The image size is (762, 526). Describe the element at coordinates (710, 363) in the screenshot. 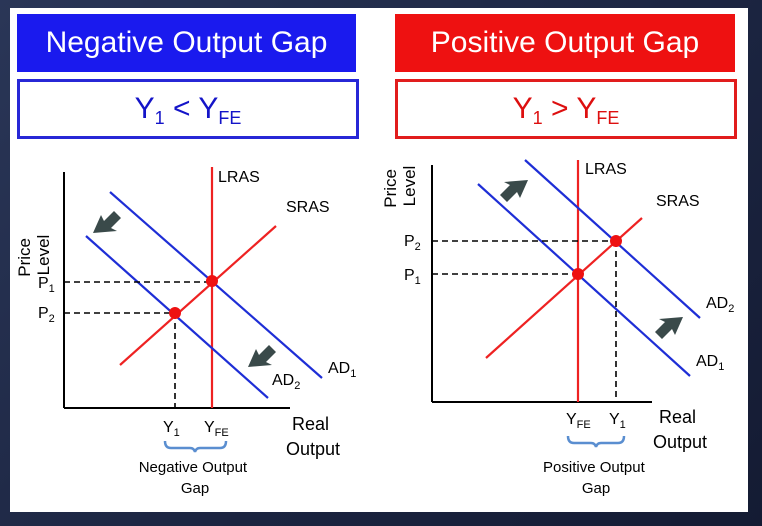

I see `right-ad1-label: AD1` at that location.